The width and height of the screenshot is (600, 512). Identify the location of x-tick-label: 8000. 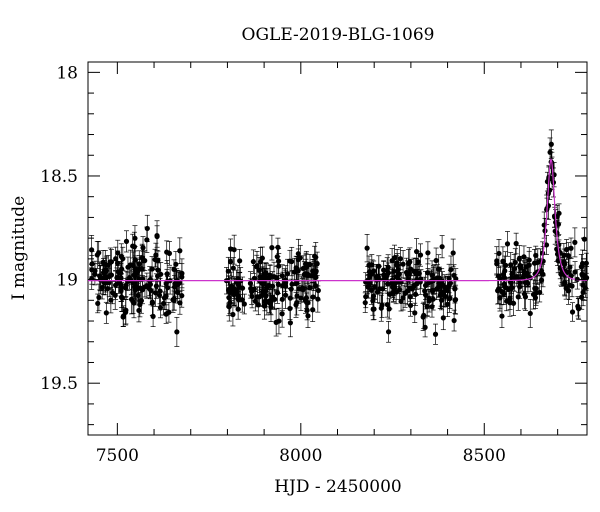
(300, 456).